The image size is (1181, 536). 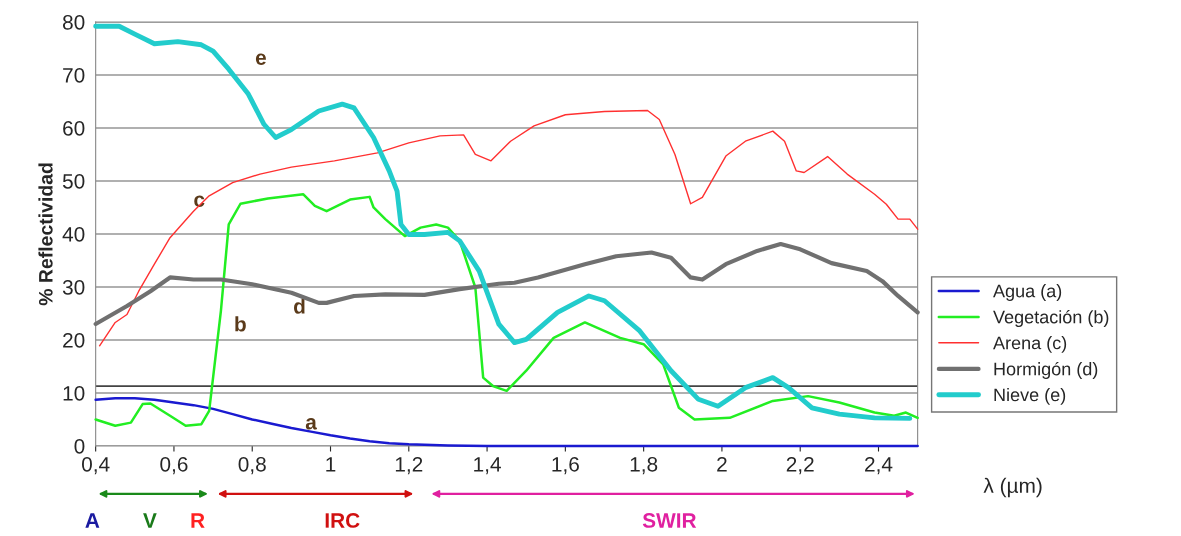 What do you see at coordinates (96, 465) in the screenshot?
I see `x-tick-label: 0,4` at bounding box center [96, 465].